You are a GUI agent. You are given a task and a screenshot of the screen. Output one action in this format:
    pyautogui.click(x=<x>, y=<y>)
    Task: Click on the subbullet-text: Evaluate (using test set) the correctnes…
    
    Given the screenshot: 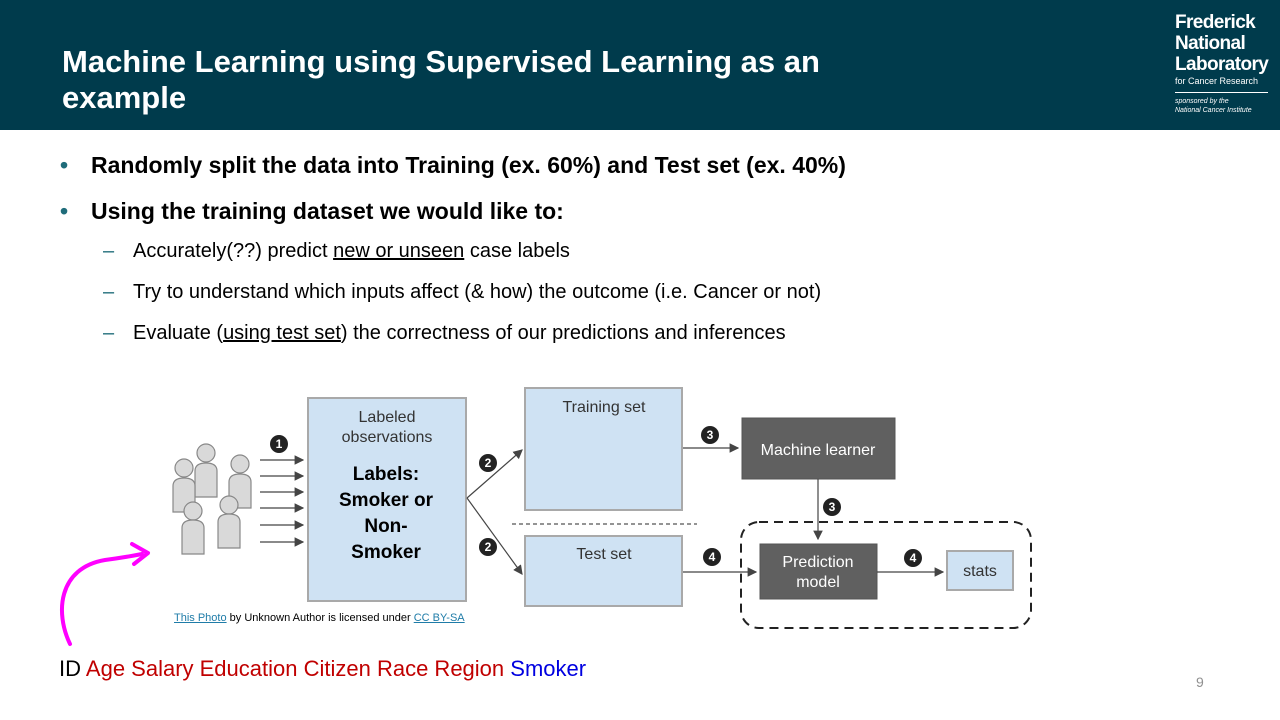 What is the action you would take?
    pyautogui.click(x=459, y=333)
    